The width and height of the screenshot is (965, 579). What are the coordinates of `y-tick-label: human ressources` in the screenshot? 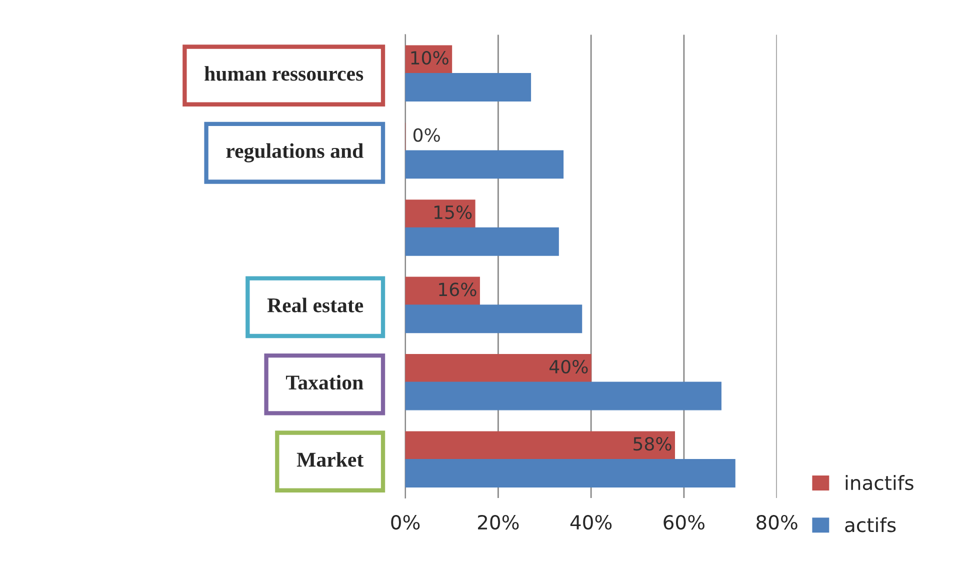 It's located at (284, 73).